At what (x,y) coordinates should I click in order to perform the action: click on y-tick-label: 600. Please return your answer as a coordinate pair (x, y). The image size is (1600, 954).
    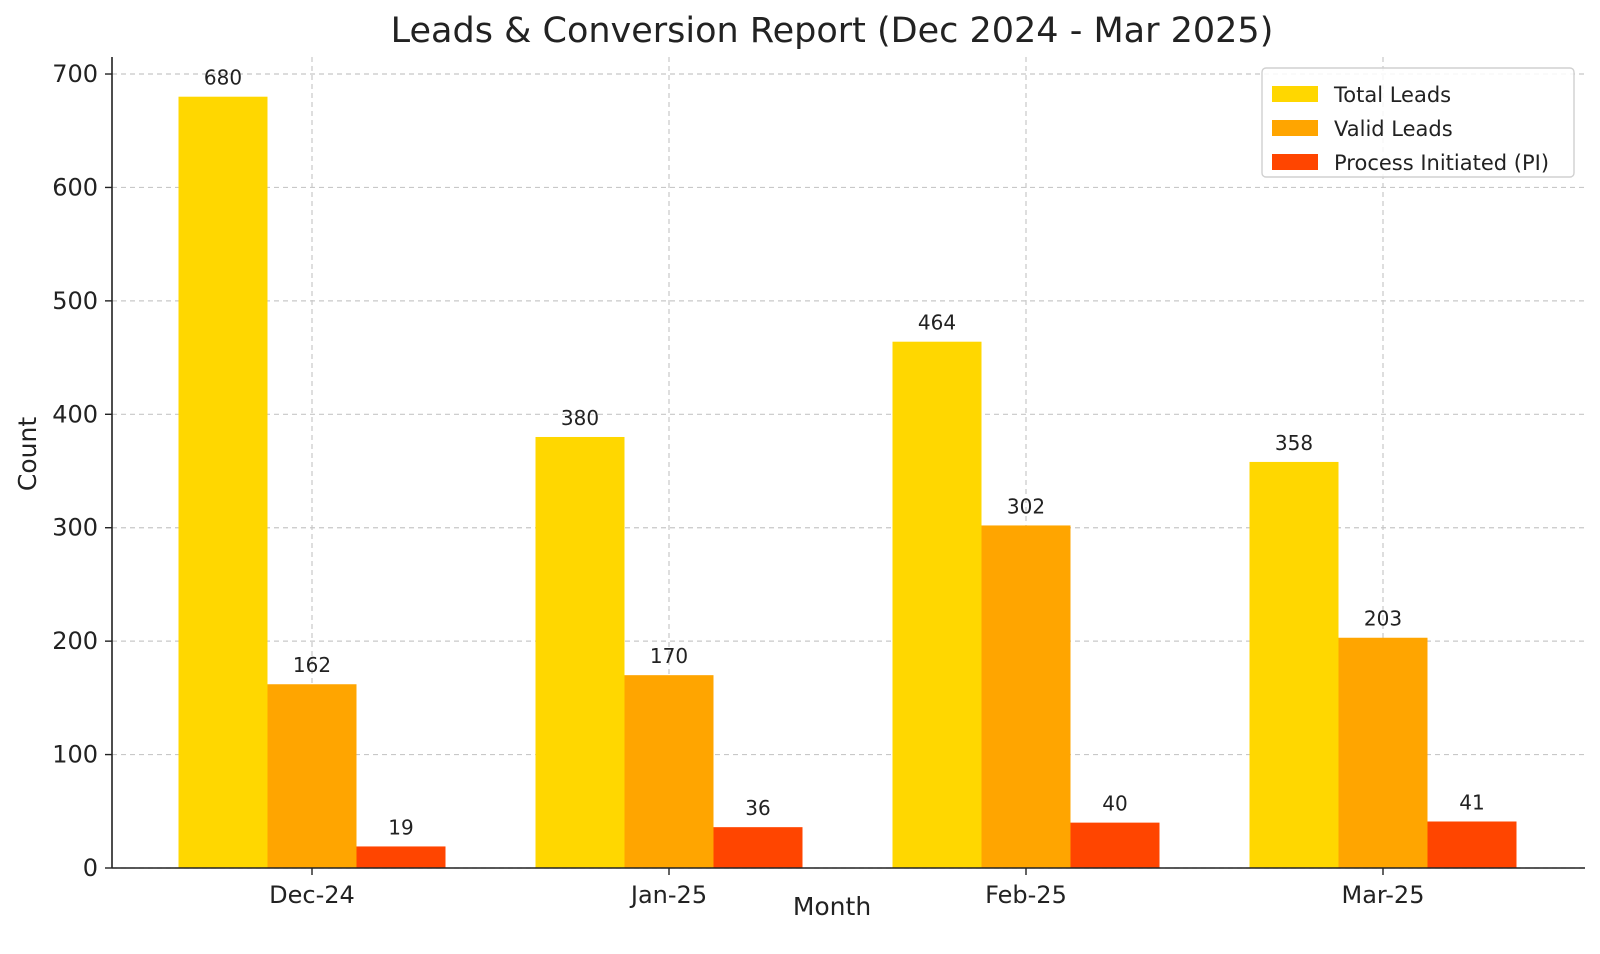
    Looking at the image, I should click on (75, 187).